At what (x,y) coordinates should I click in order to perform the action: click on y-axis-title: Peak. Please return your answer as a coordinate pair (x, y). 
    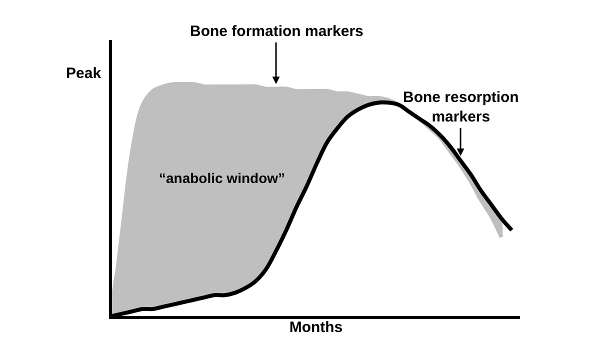
    Looking at the image, I should click on (84, 73).